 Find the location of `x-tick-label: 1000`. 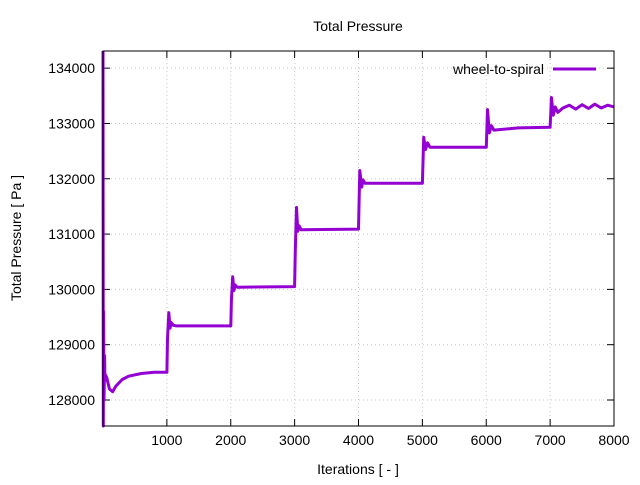

x-tick-label: 1000 is located at coordinates (166, 440).